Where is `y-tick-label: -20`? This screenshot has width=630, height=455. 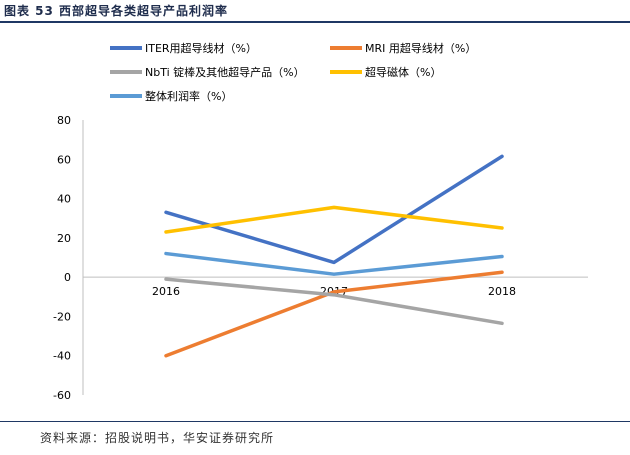 y-tick-label: -20 is located at coordinates (62, 316).